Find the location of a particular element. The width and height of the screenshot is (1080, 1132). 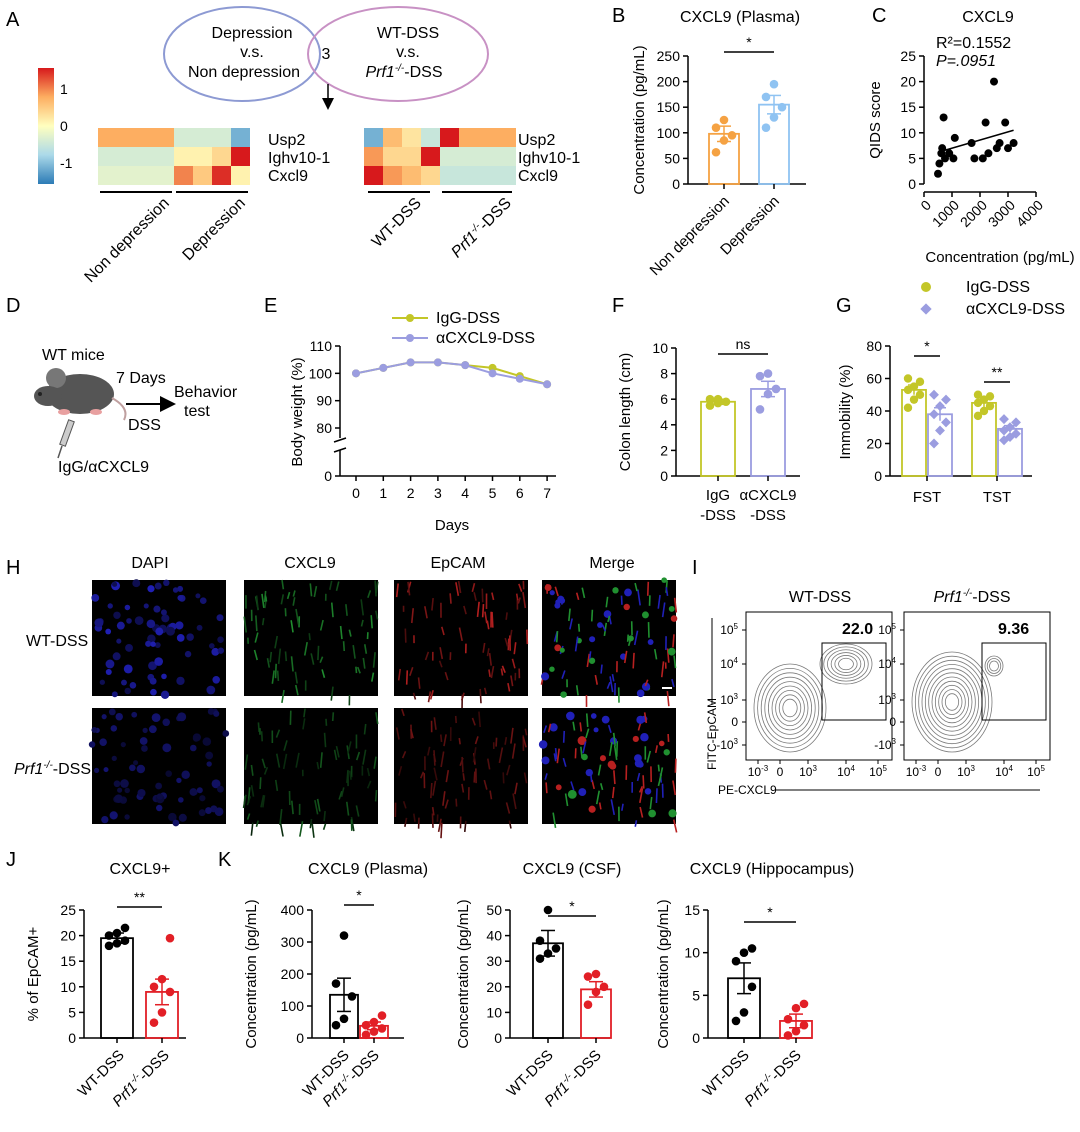

bar is located at coordinates (768, 432).